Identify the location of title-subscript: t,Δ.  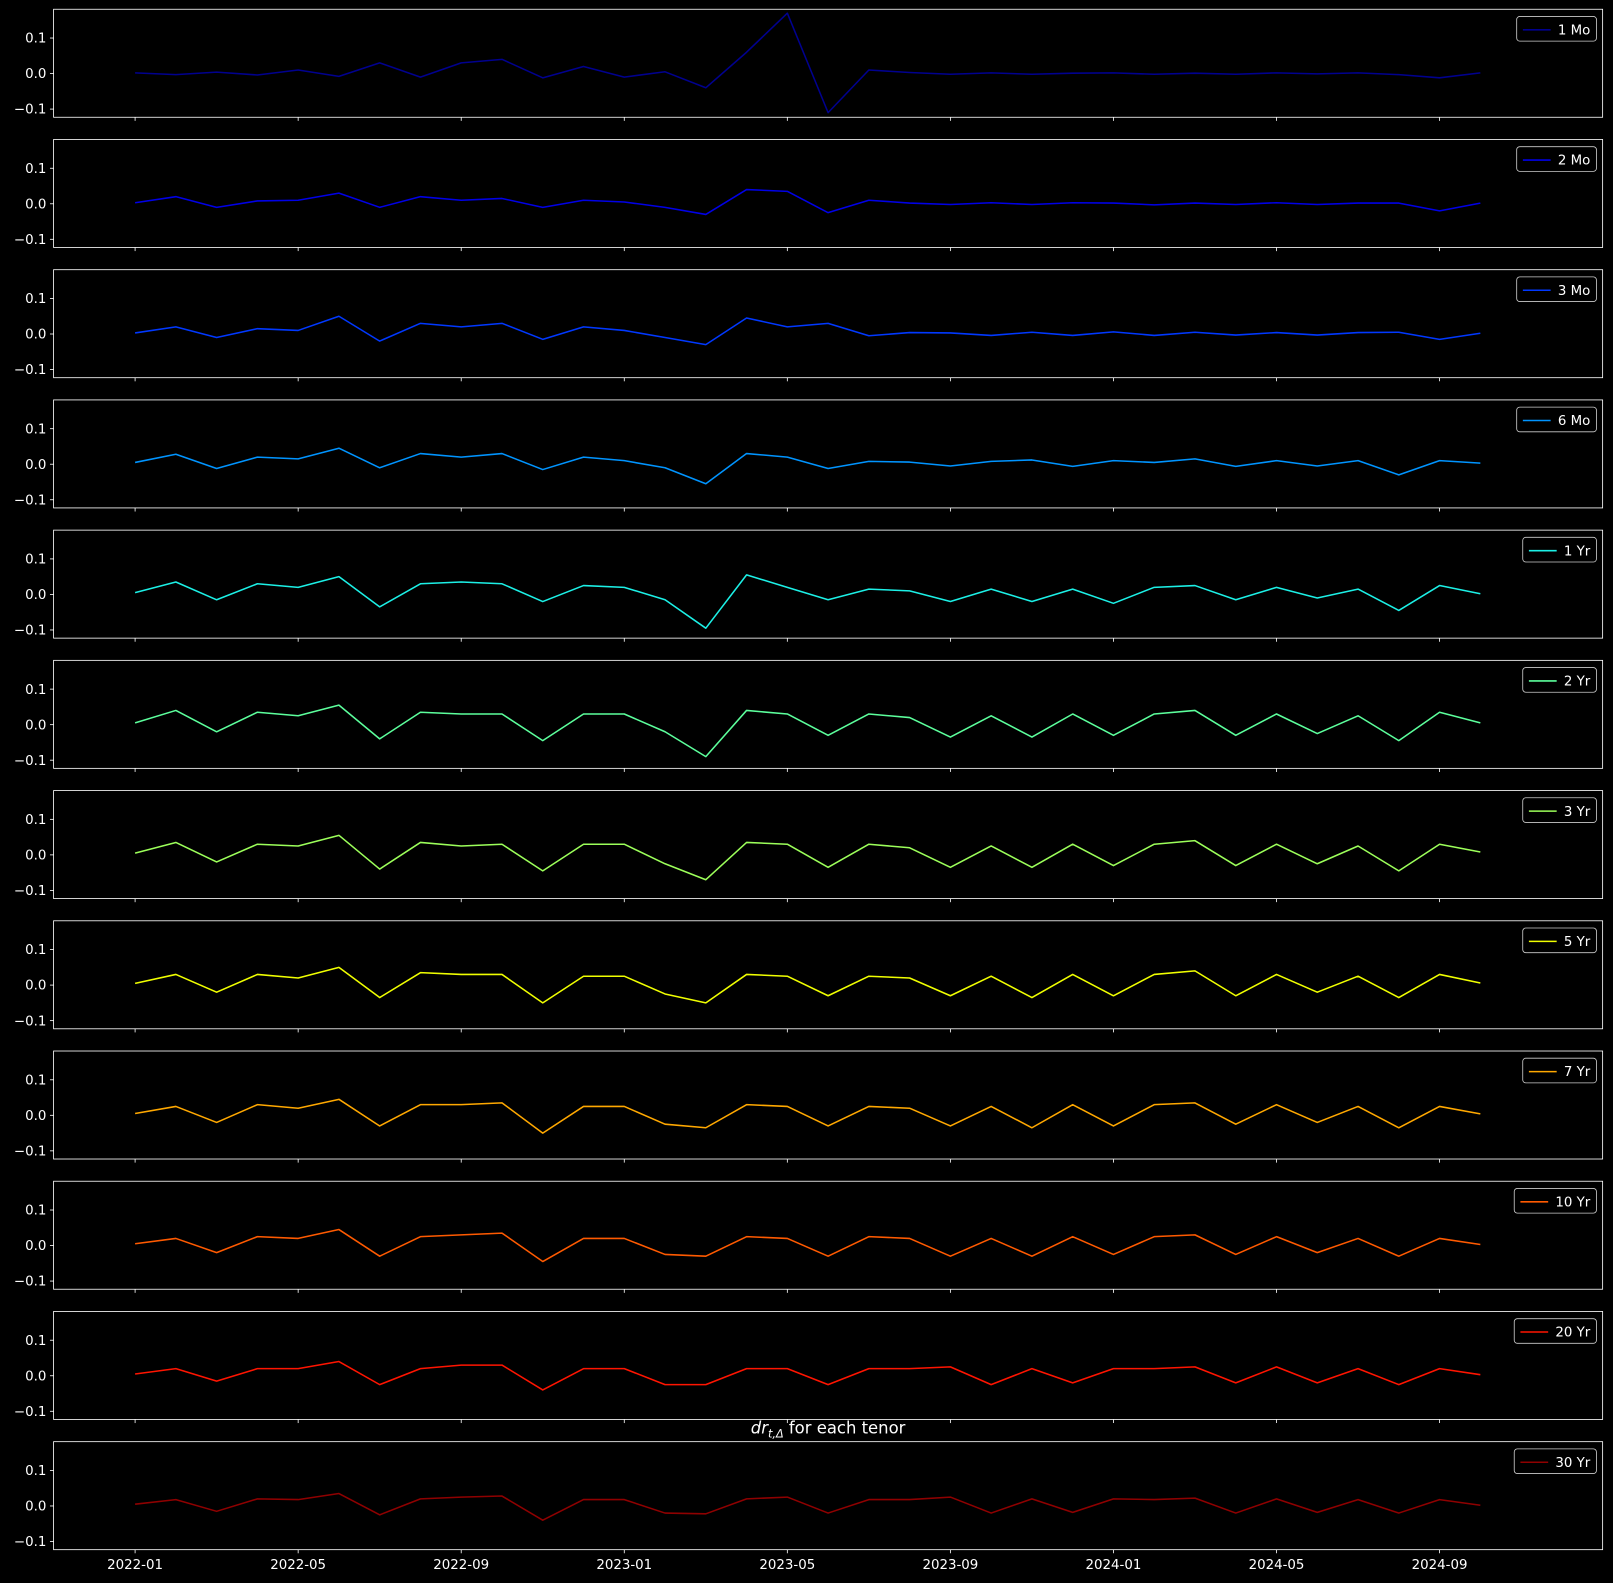
(776, 1434).